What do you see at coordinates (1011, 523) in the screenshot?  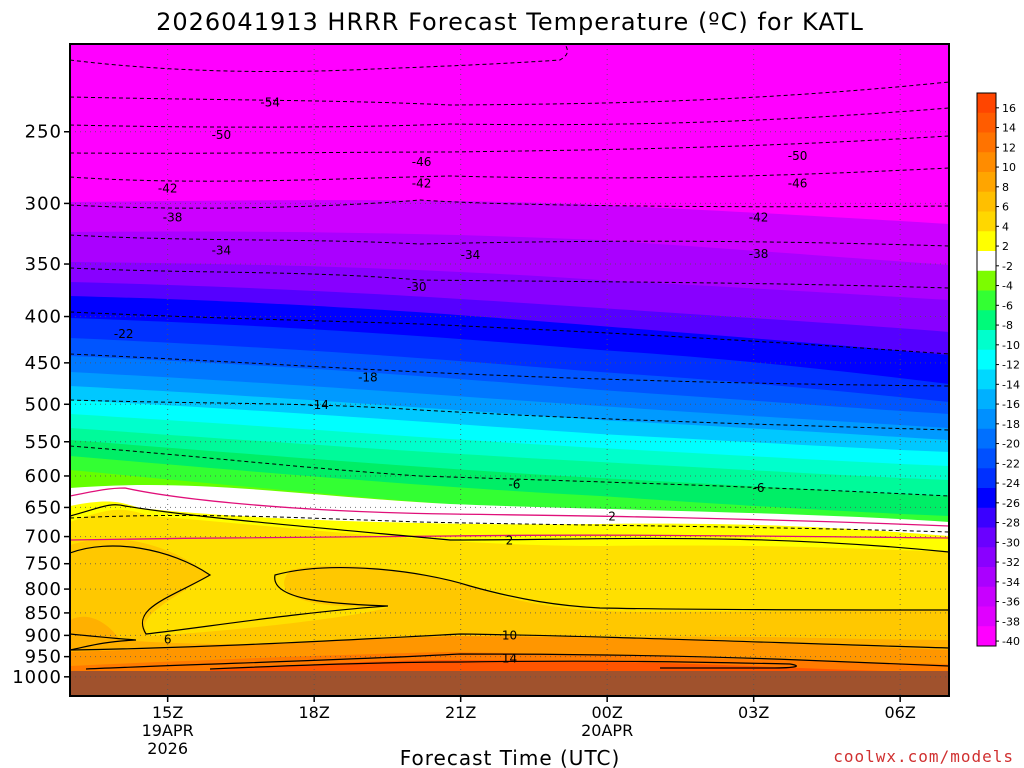 I see `colorbar-level-label: -28` at bounding box center [1011, 523].